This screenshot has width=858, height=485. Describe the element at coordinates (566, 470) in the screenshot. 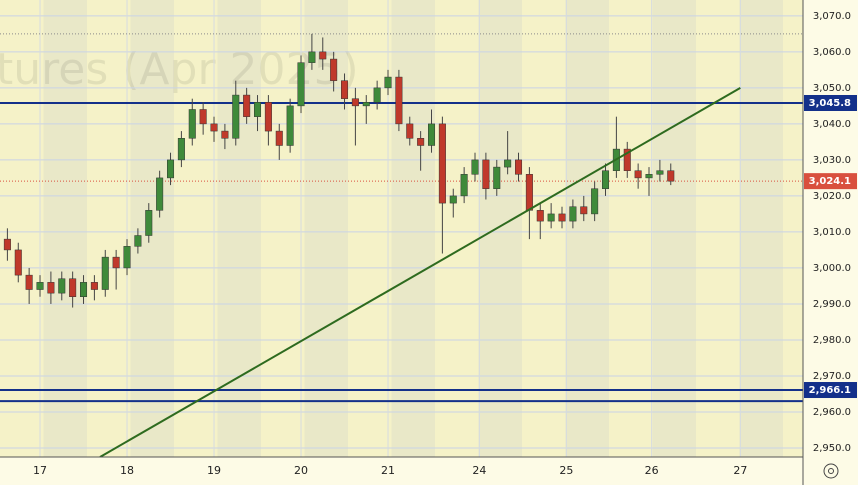

I see `x-tick-label: 25` at that location.